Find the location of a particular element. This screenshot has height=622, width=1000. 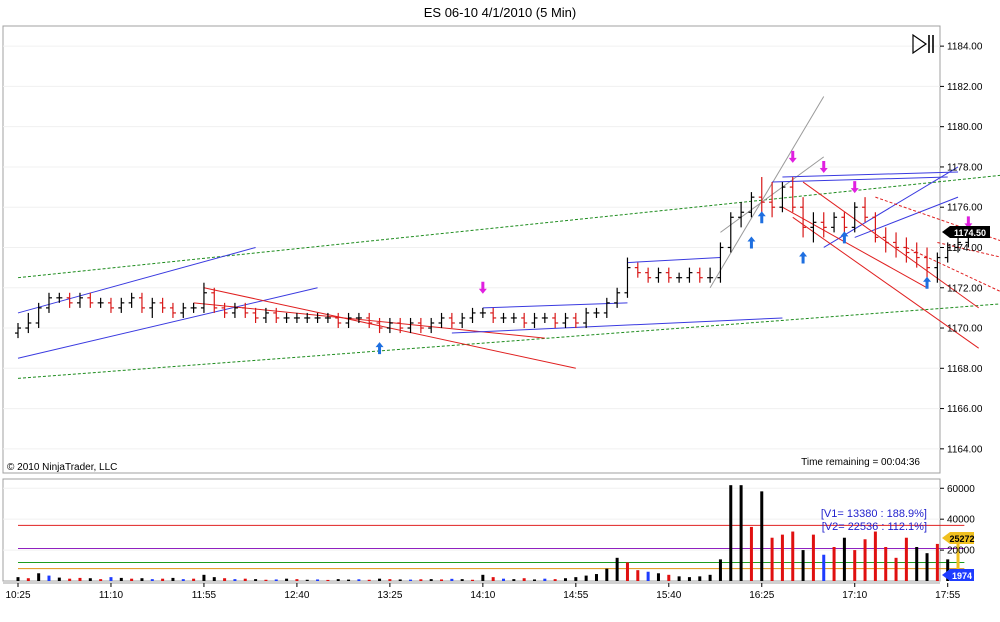

price-tick-label: 1176.00 is located at coordinates (965, 208).